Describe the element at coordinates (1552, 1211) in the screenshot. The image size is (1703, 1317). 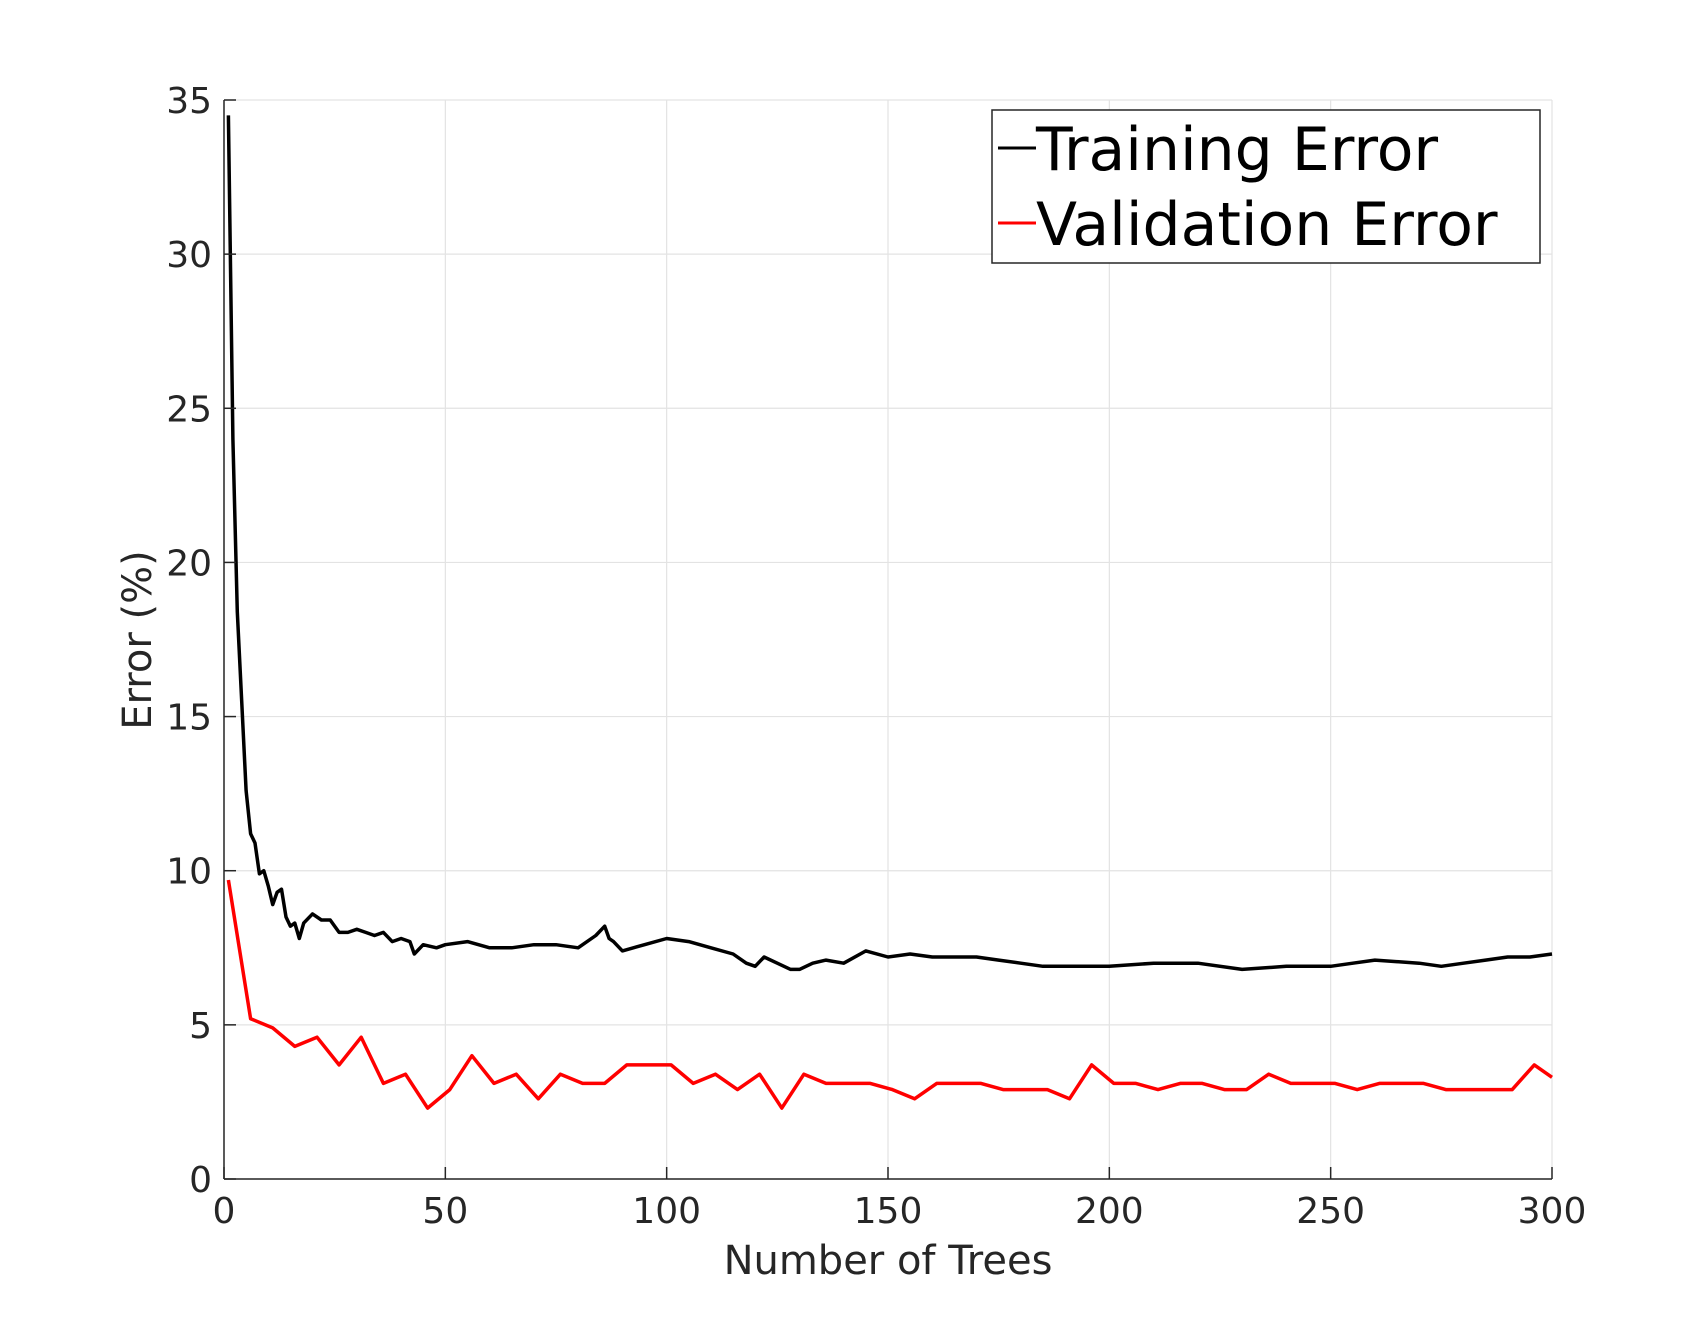
I see `x-tick-label: 300` at that location.